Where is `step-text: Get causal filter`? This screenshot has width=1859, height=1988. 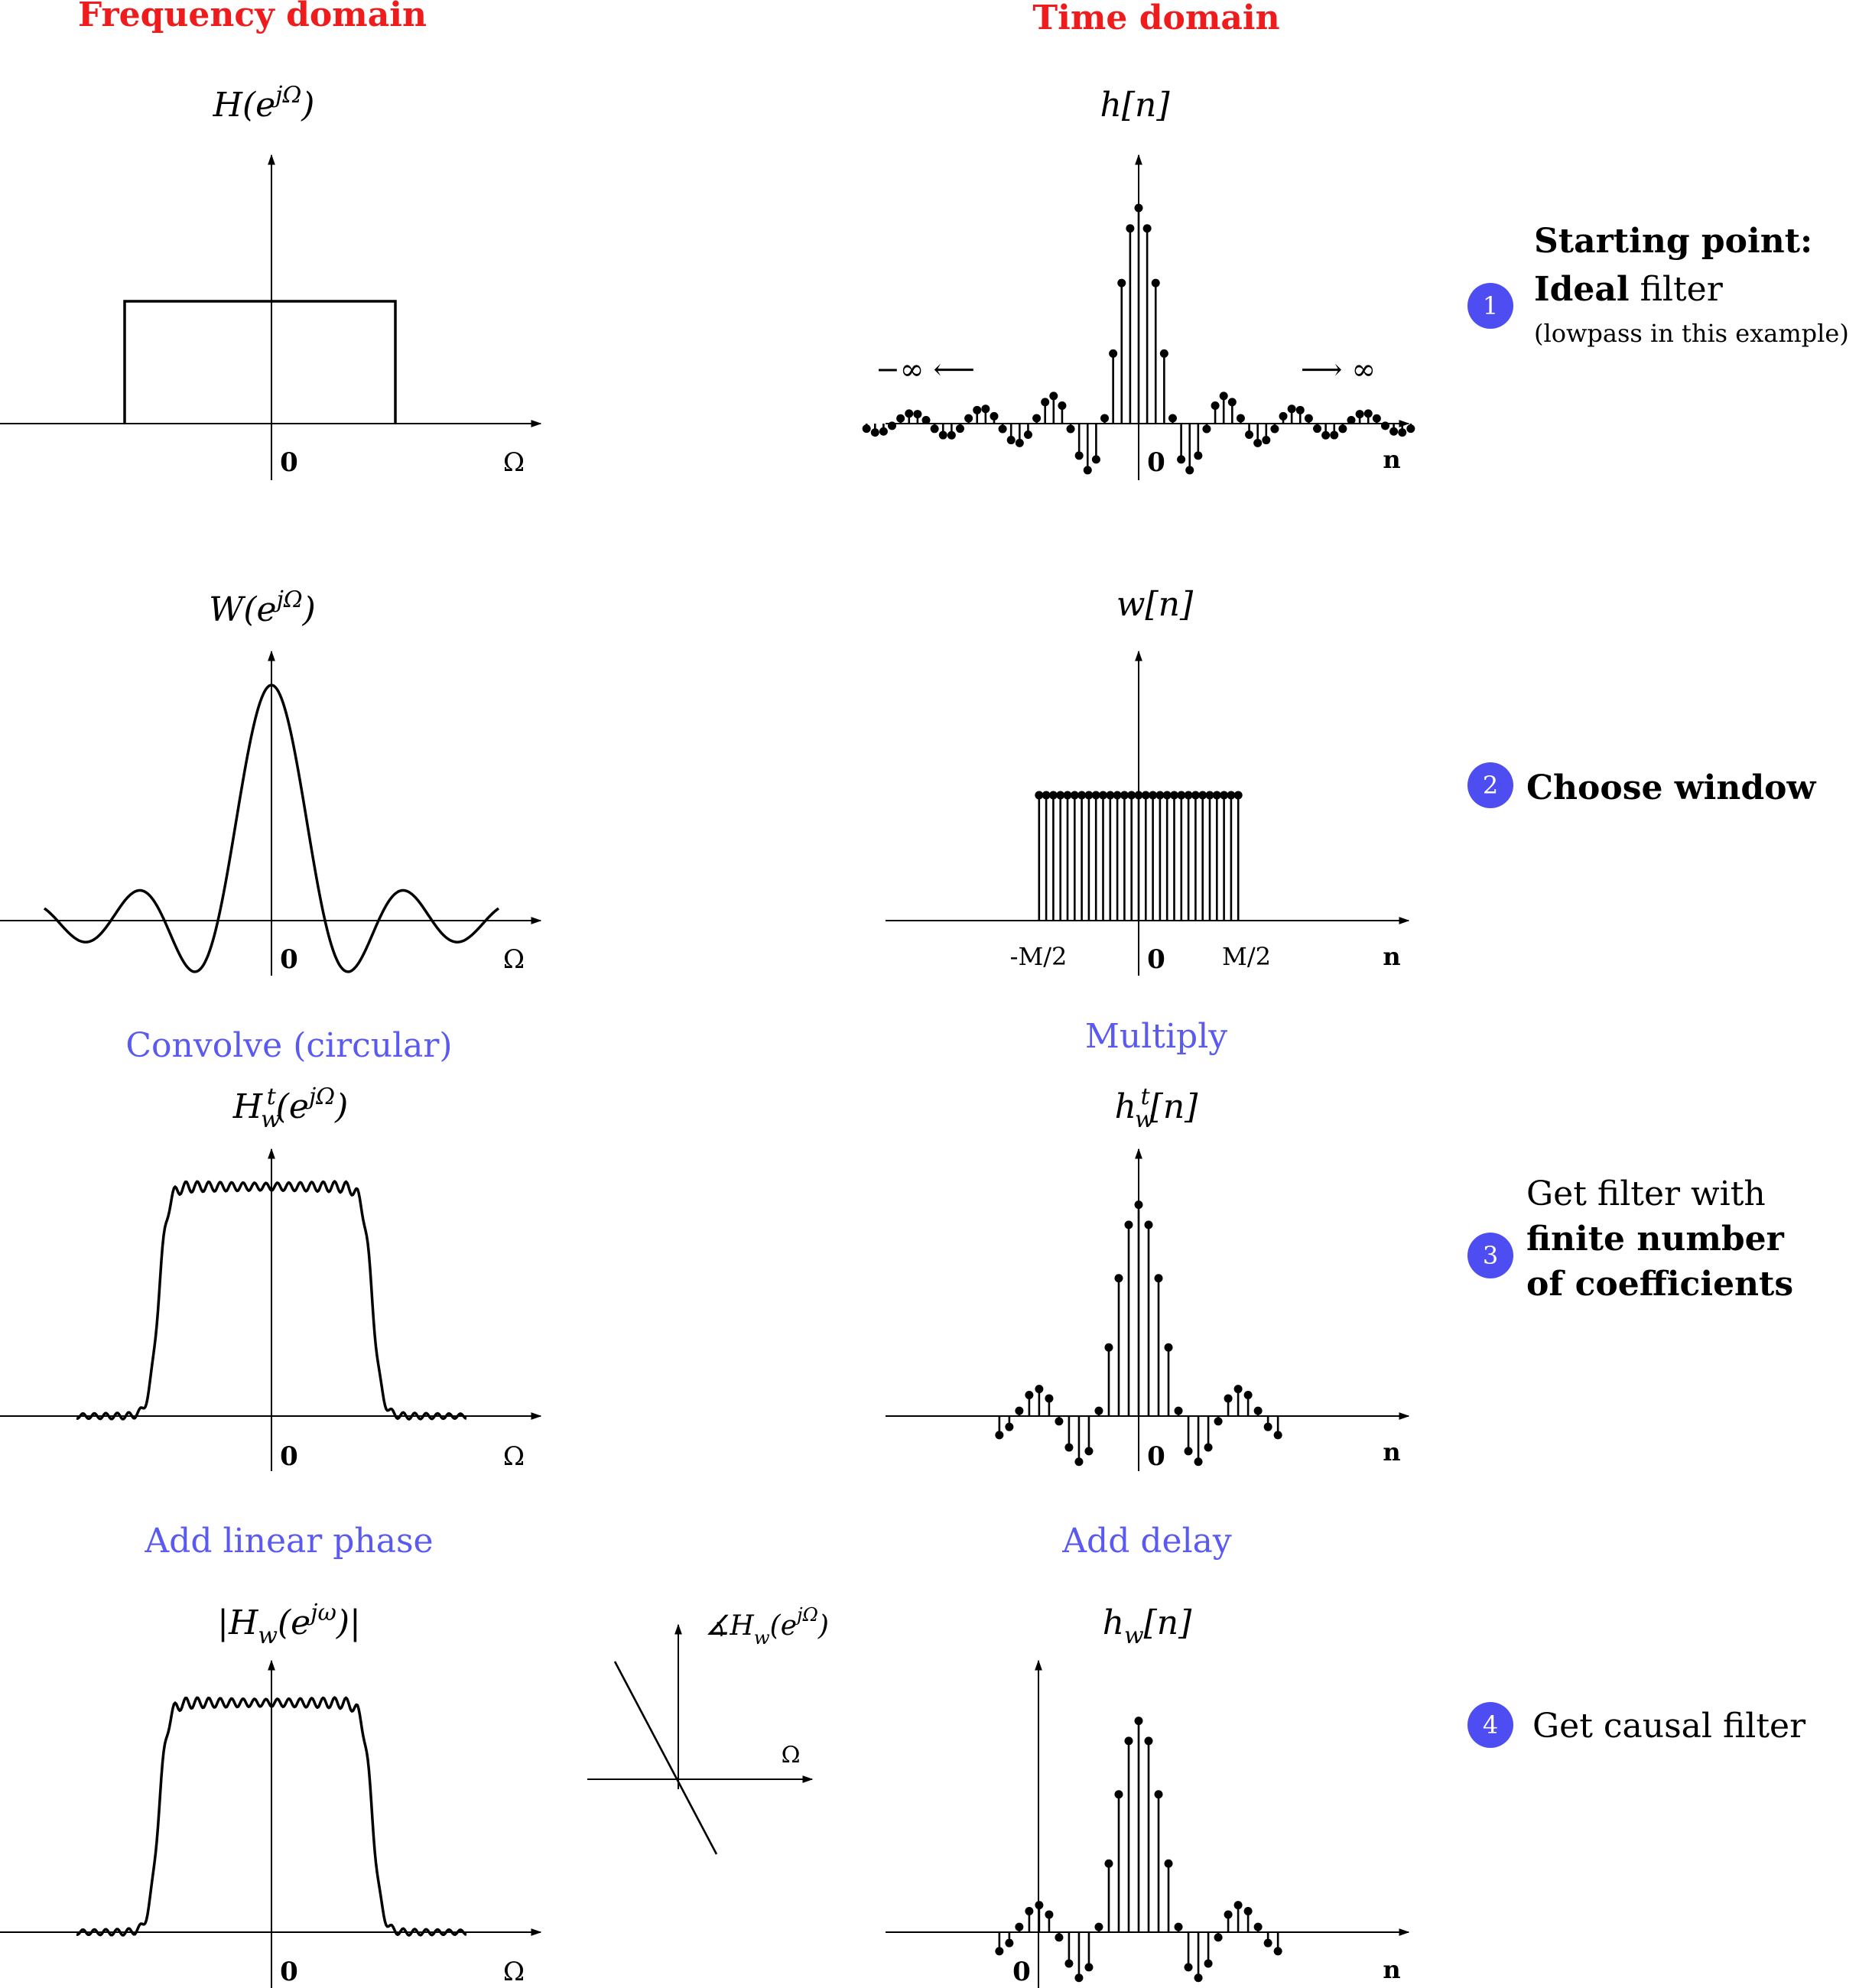 step-text: Get causal filter is located at coordinates (1669, 1726).